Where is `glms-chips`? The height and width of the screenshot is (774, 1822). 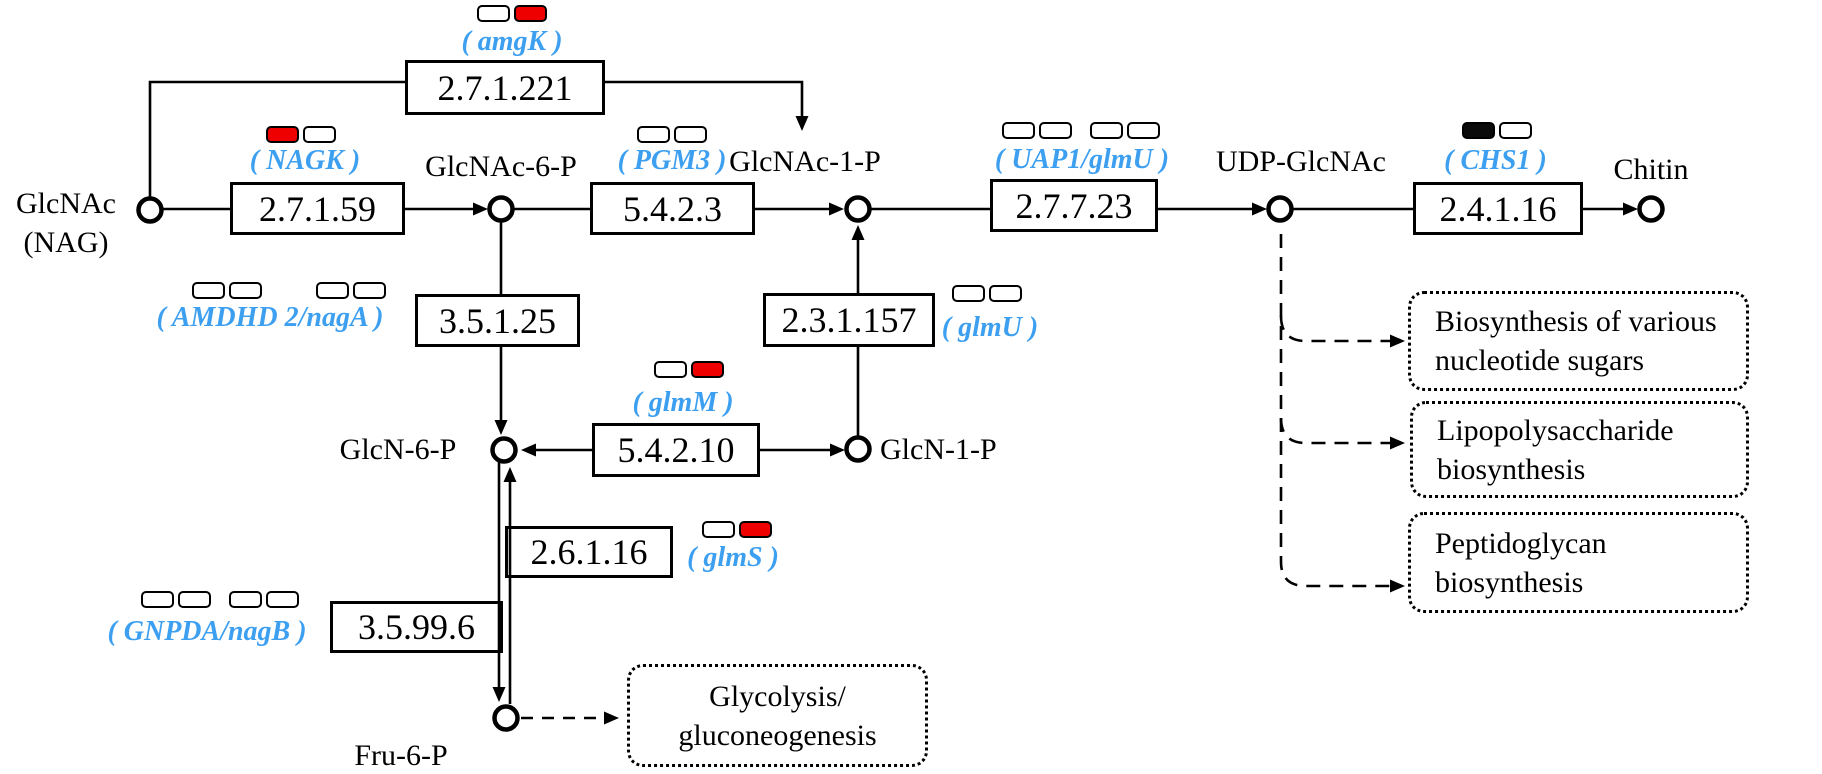 glms-chips is located at coordinates (737, 529).